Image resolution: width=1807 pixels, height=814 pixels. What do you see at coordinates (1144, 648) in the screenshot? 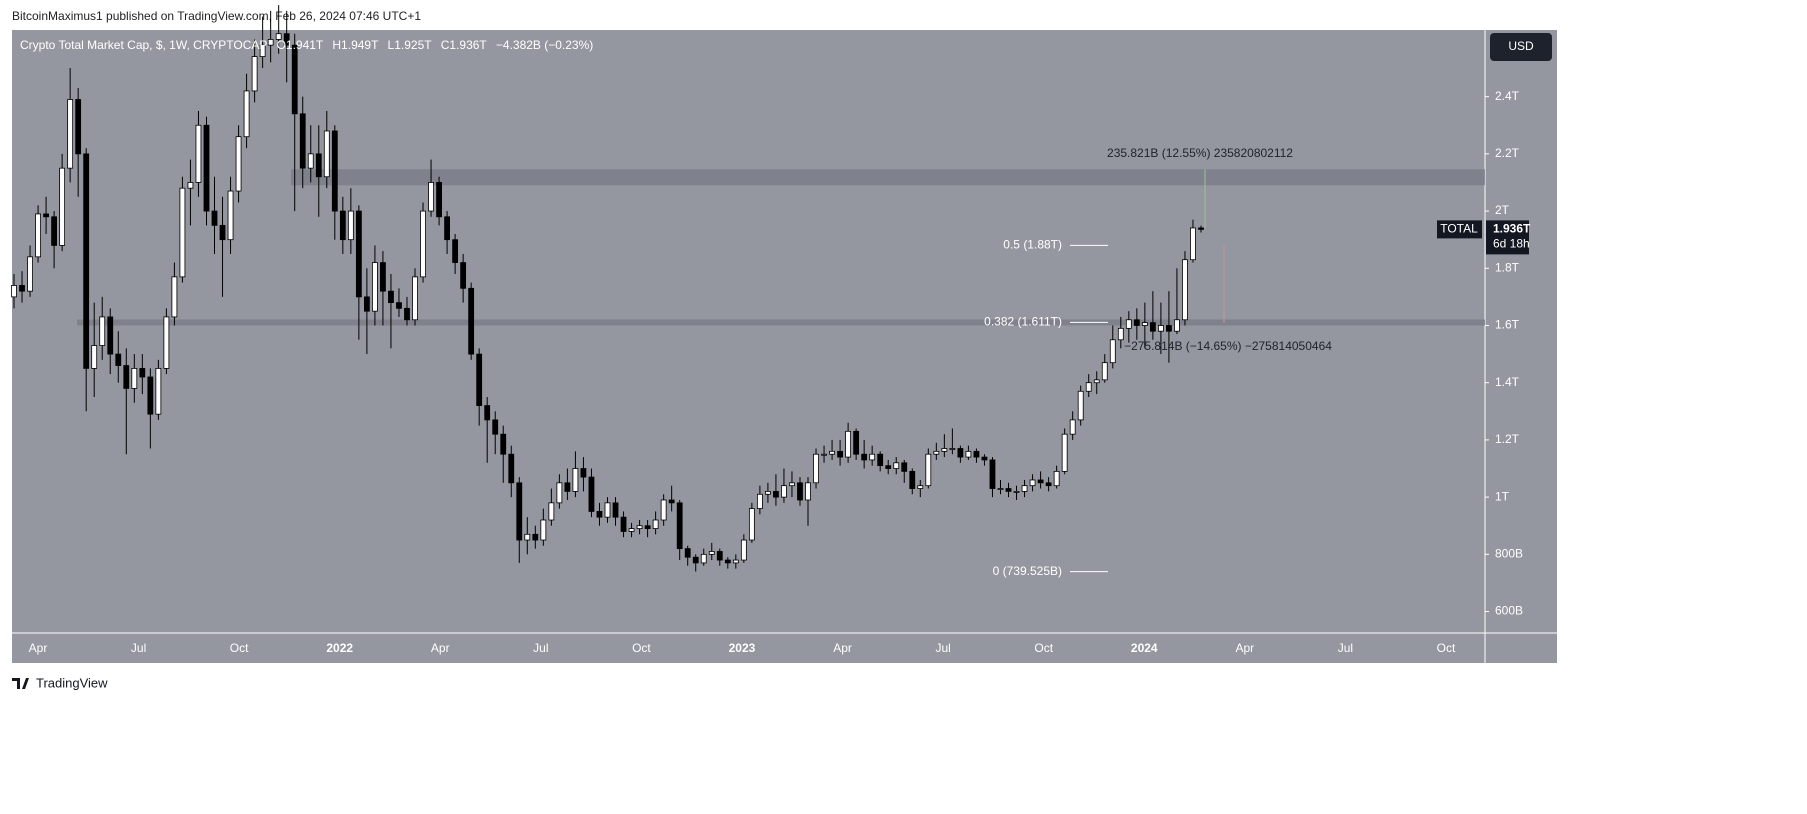
I see `x-tick-label: 2024` at bounding box center [1144, 648].